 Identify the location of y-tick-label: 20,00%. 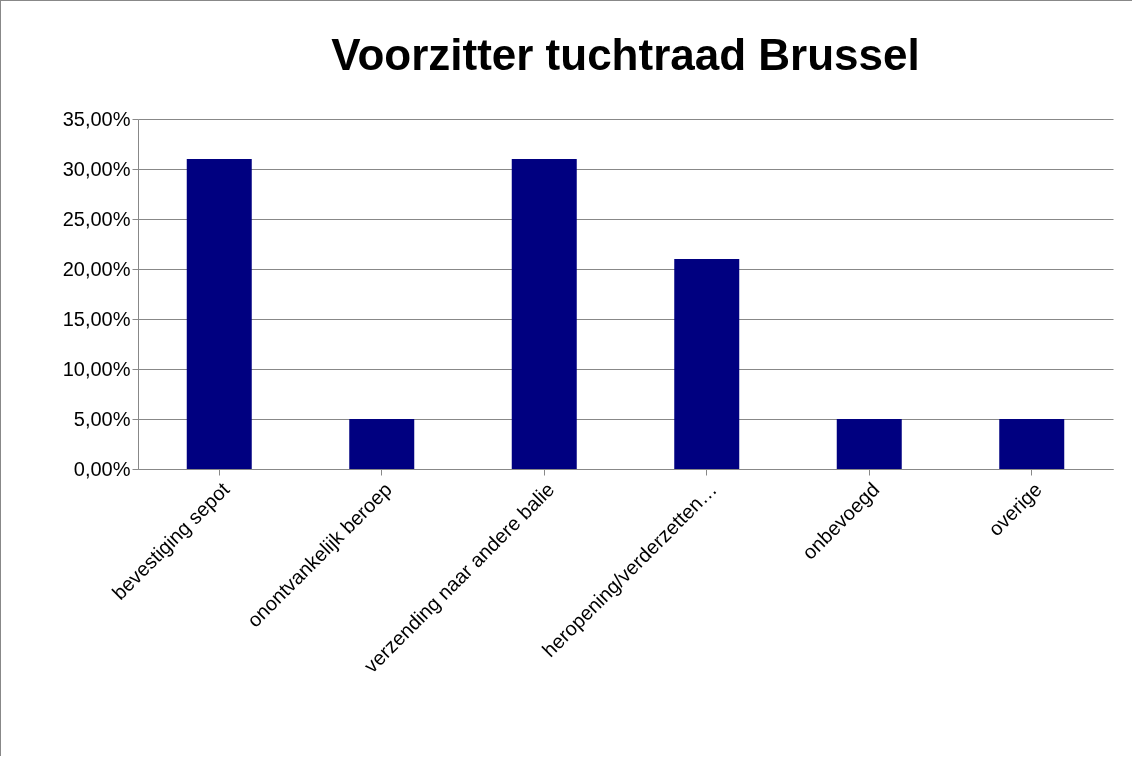
(96, 268).